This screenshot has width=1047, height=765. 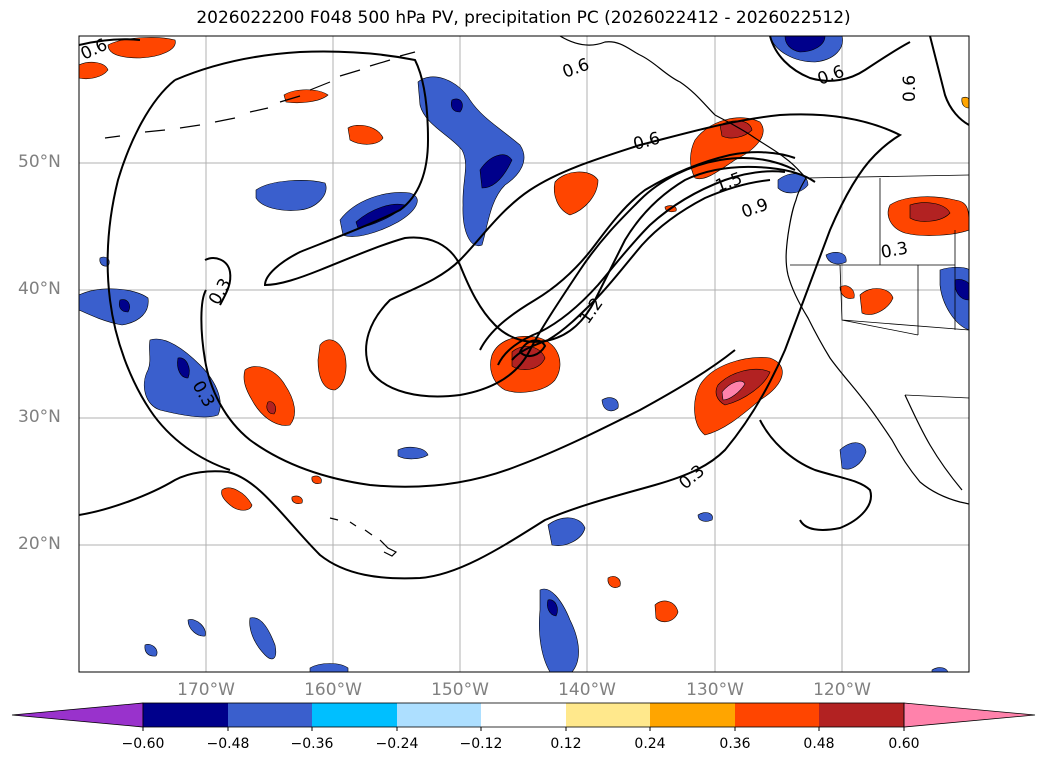 I want to click on lat-label: 30°N, so click(x=39, y=417).